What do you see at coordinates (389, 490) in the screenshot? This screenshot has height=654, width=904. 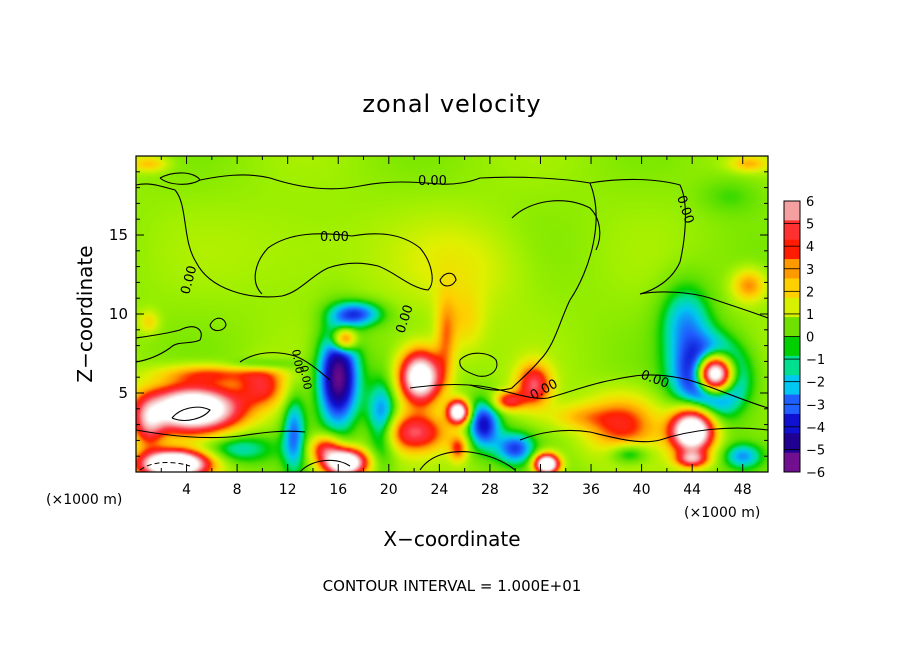 I see `x-tick-label: 20` at bounding box center [389, 490].